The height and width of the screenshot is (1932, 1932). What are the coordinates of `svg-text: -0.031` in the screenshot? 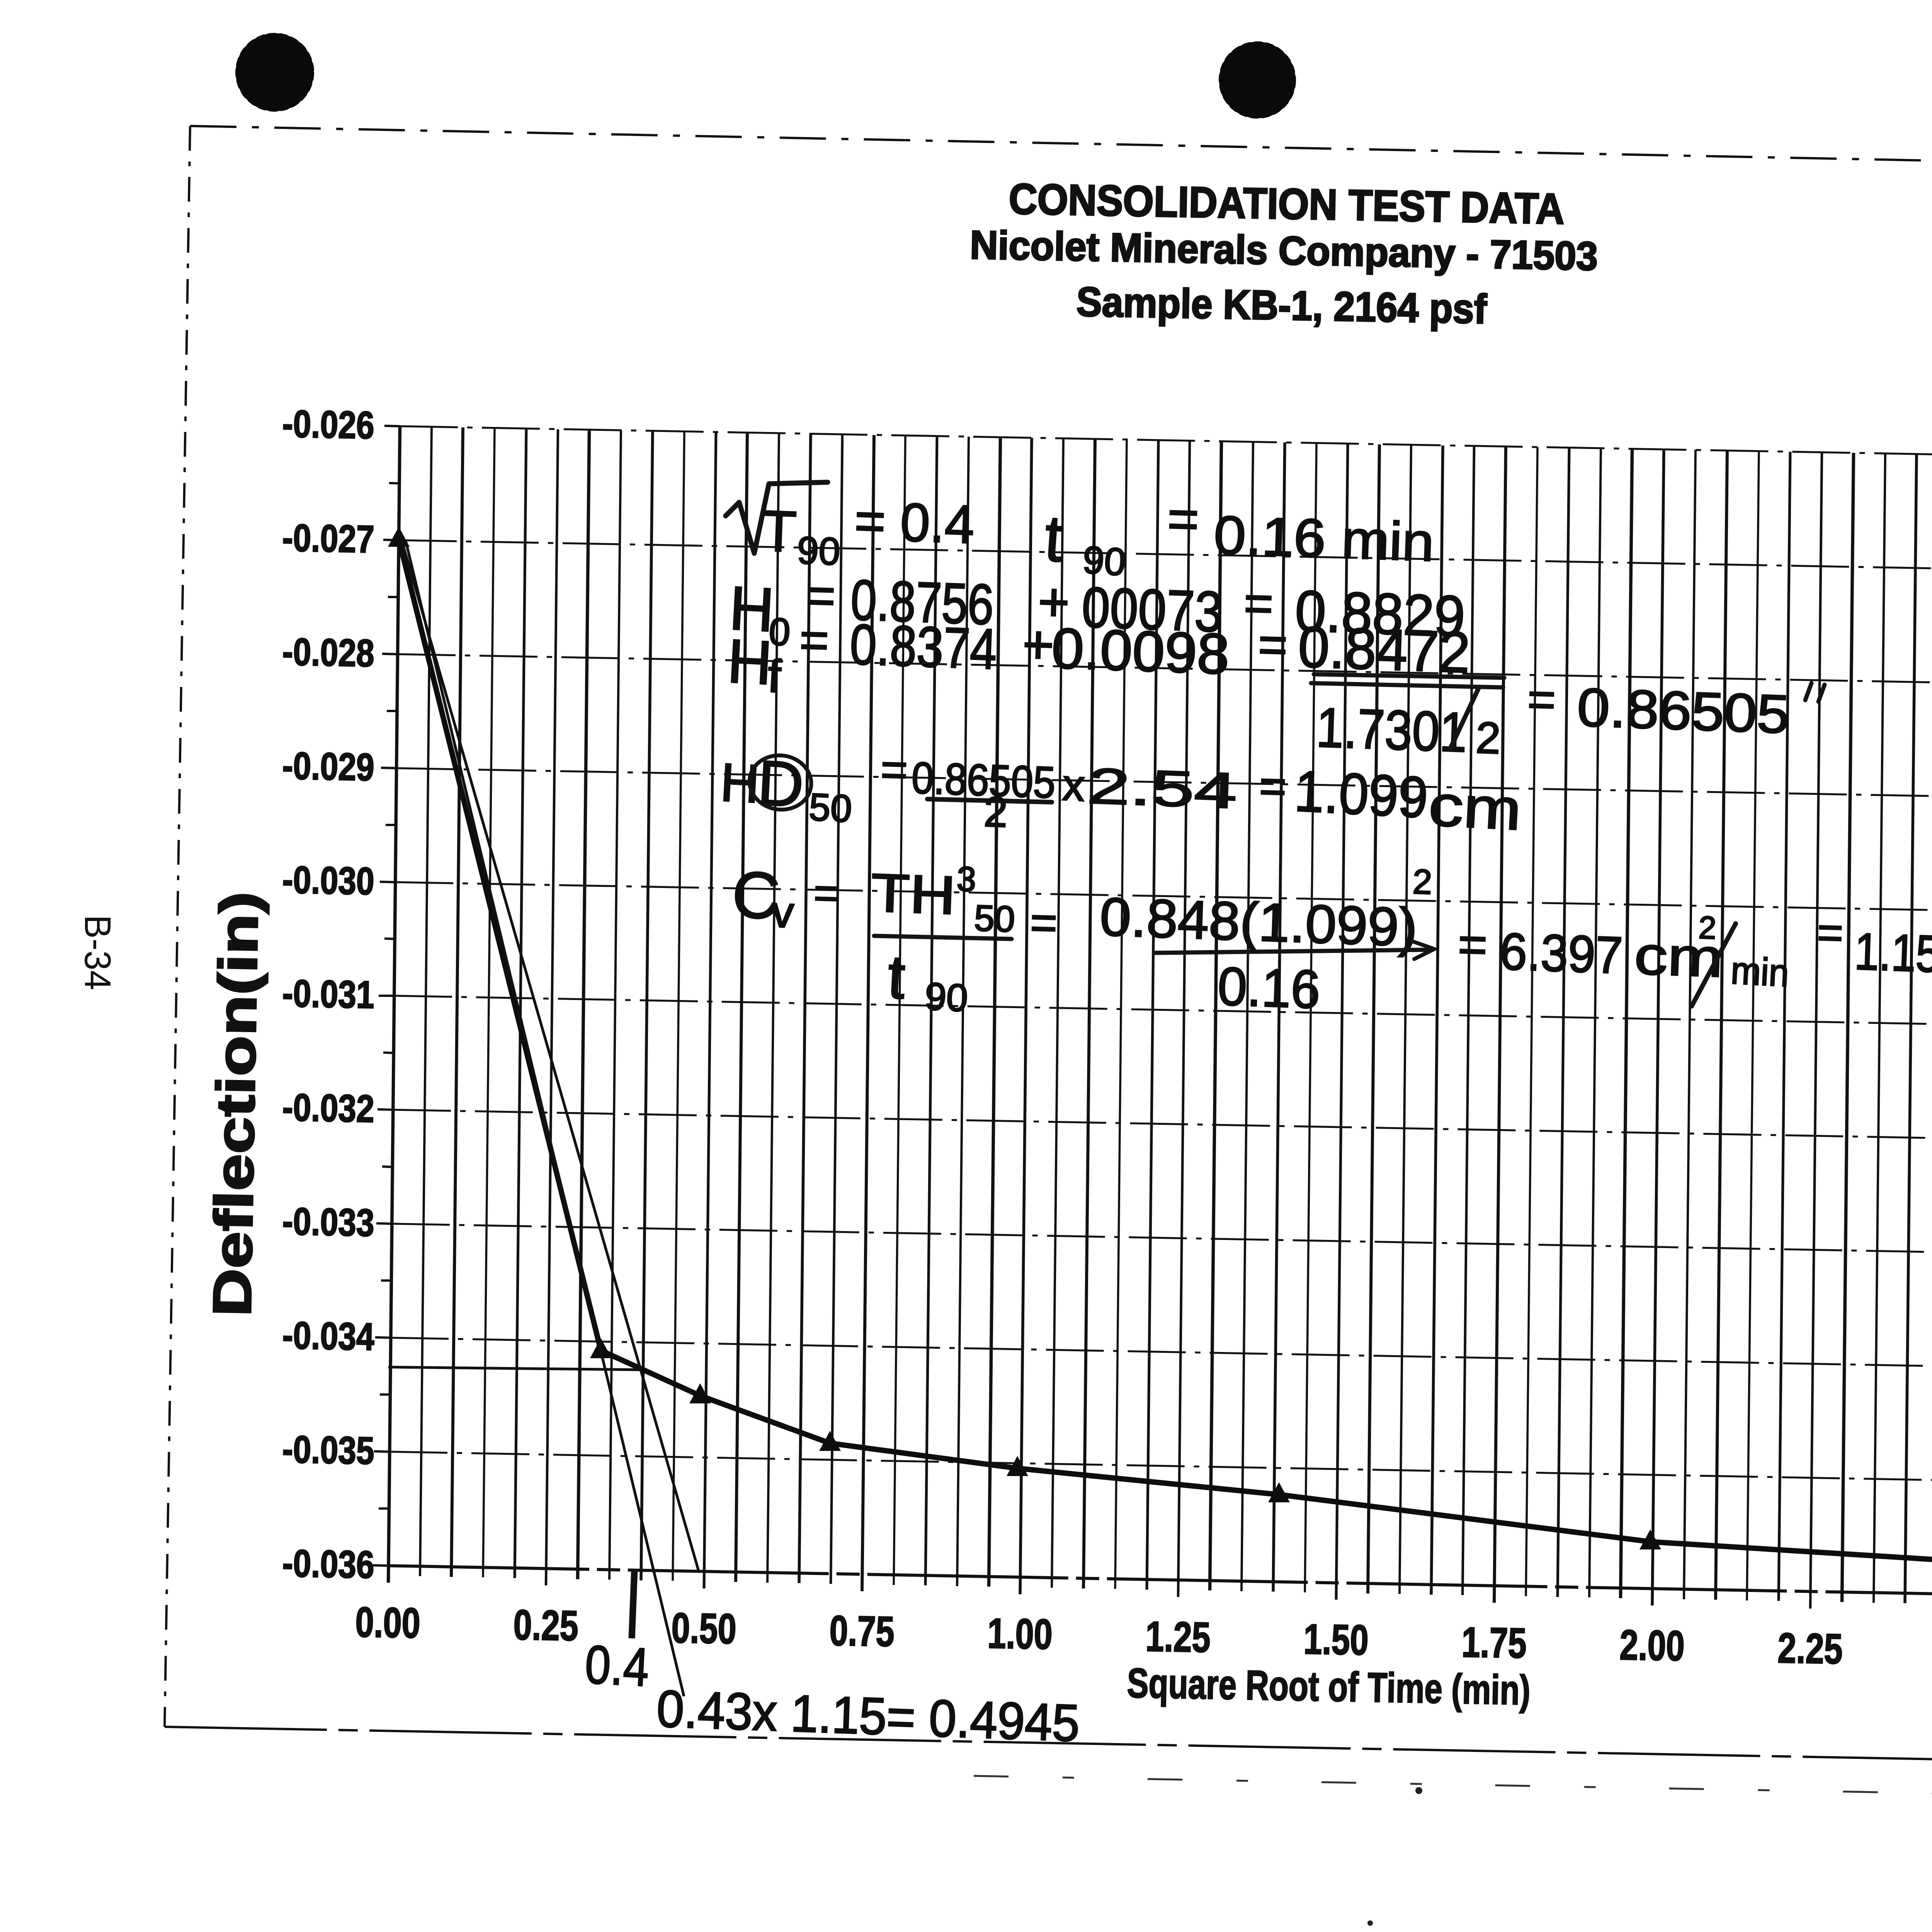 It's located at (328, 994).